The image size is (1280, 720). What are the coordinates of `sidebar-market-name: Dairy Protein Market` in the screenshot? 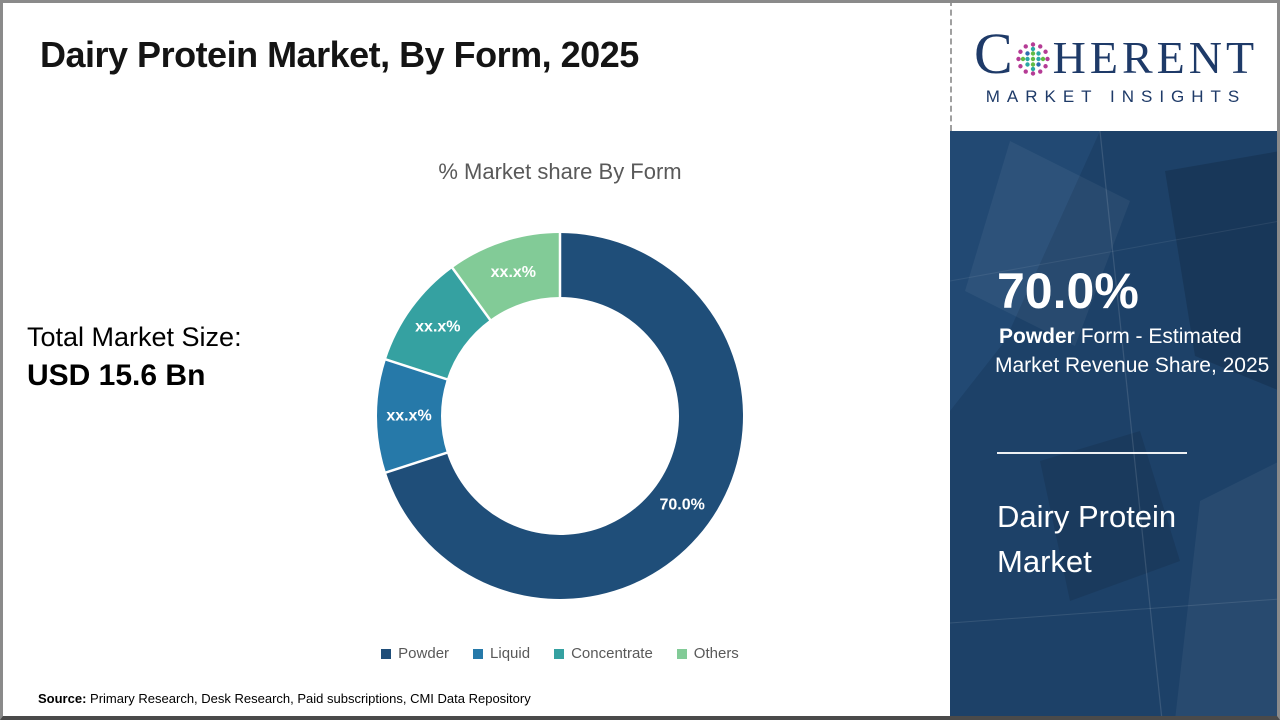 It's located at (1087, 539).